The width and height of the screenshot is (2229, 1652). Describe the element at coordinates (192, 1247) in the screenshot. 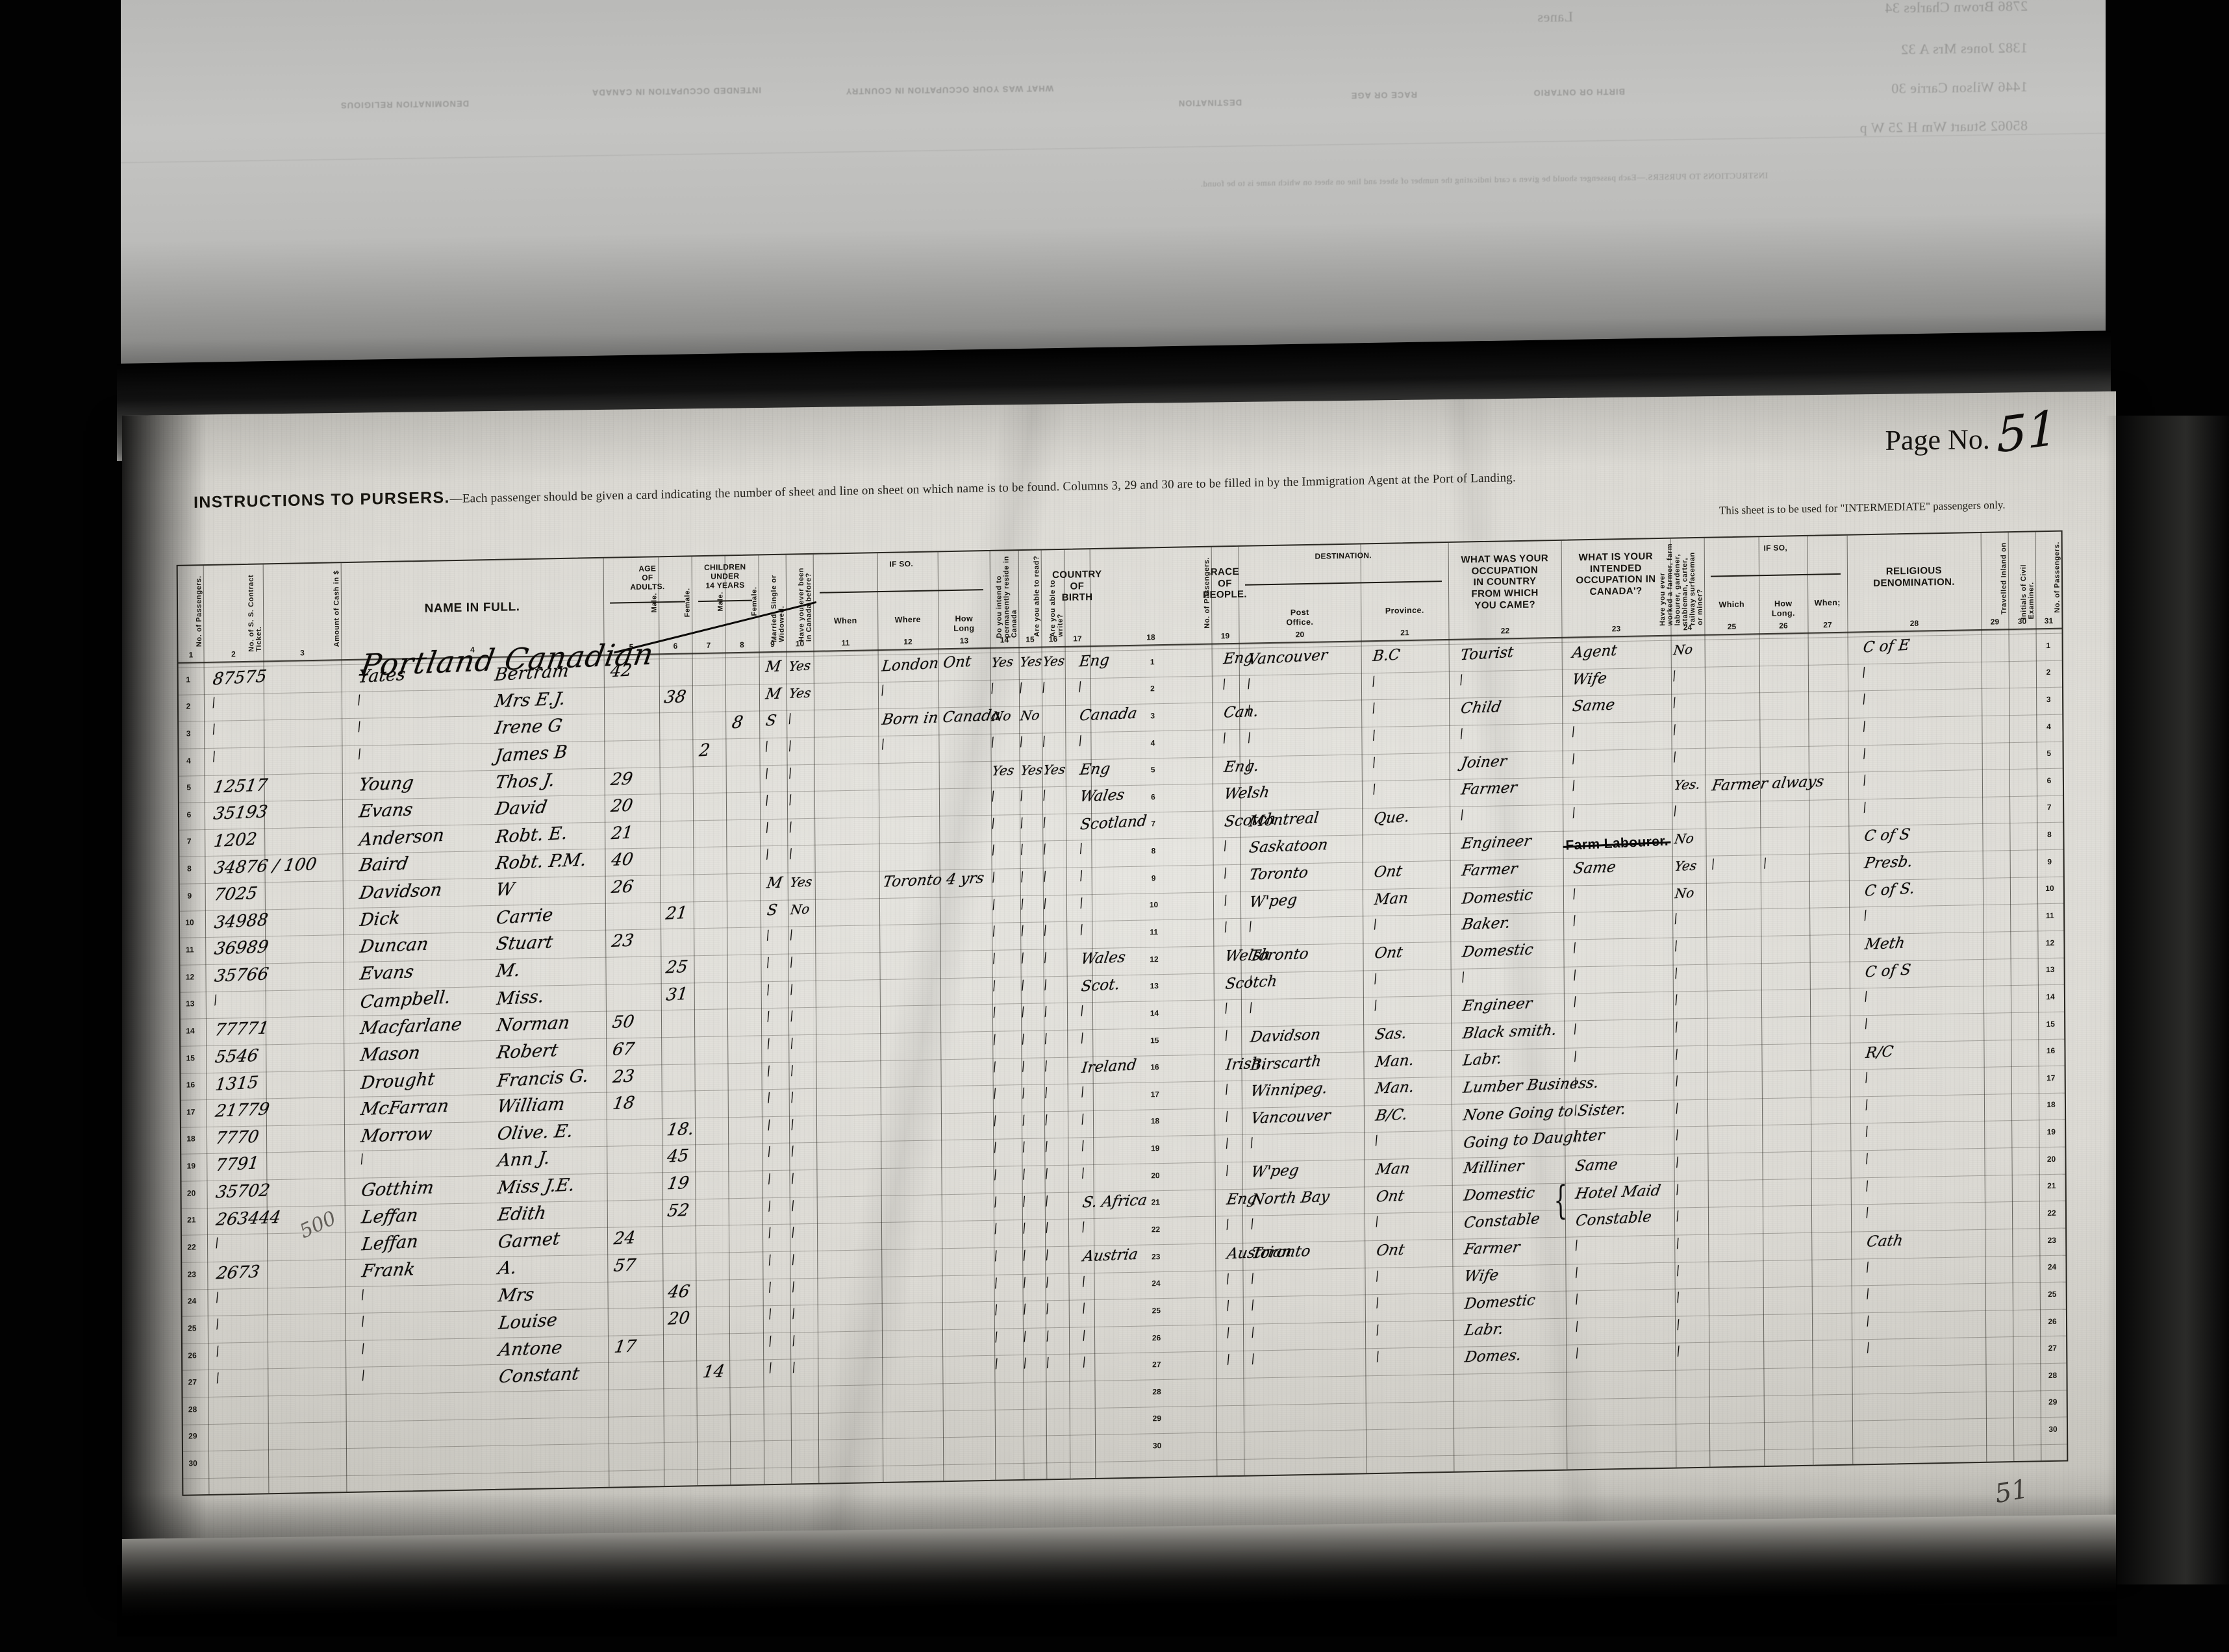

I see `row-index-left: 22` at that location.